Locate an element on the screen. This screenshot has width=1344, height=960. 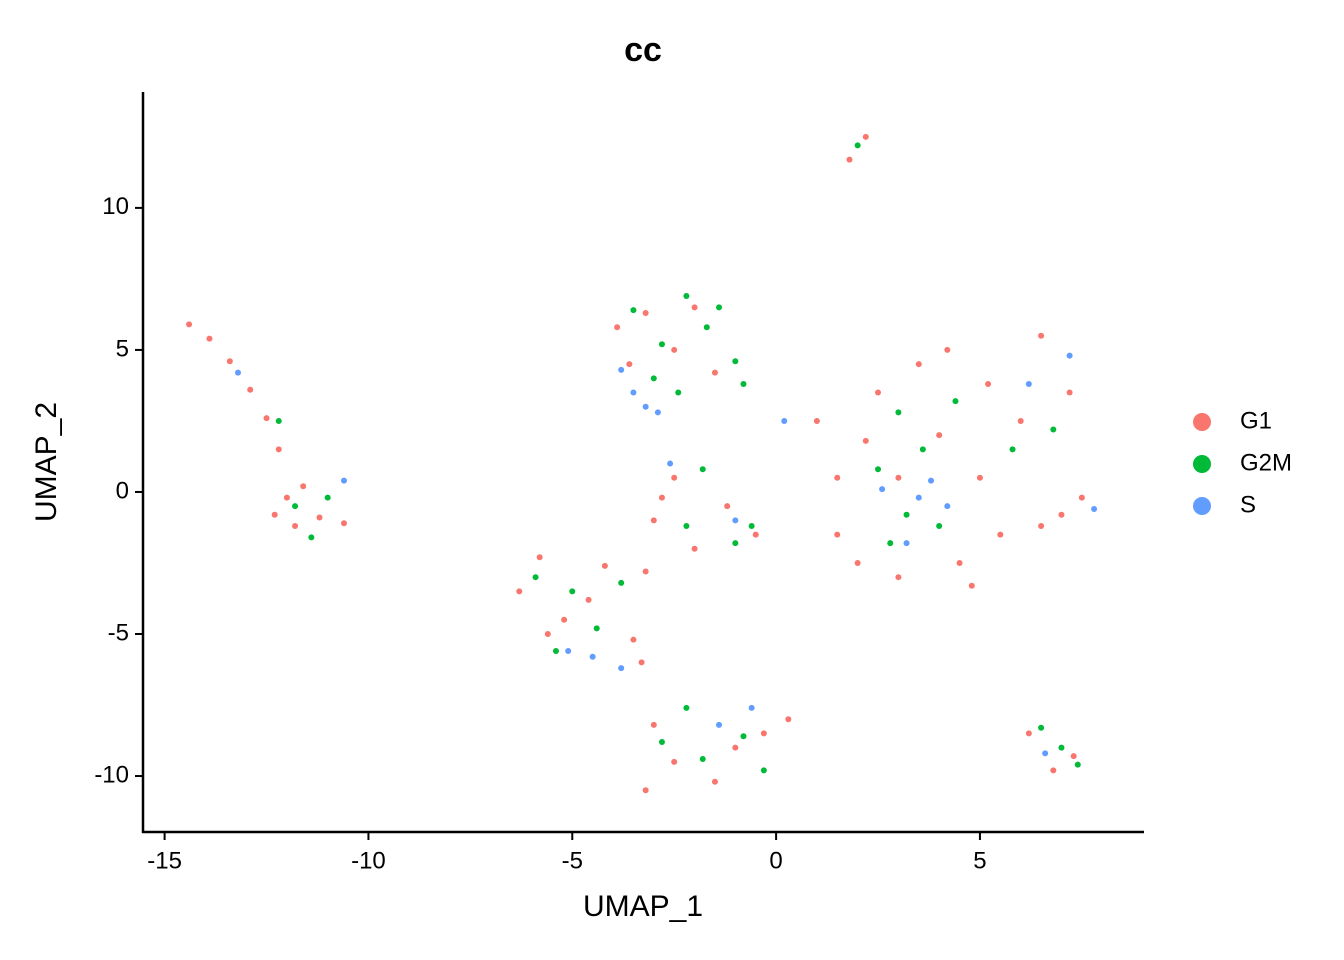
x-tick-label: -10 is located at coordinates (368, 860).